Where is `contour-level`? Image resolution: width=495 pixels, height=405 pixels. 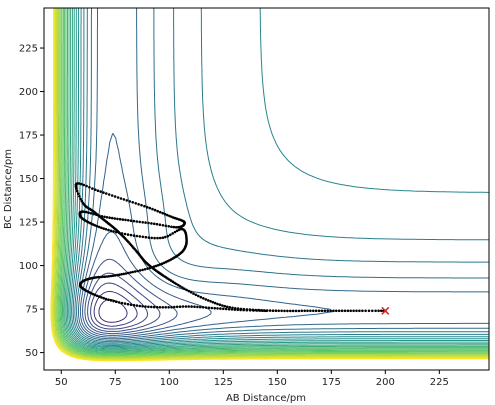
contour-level is located at coordinates (124, 302).